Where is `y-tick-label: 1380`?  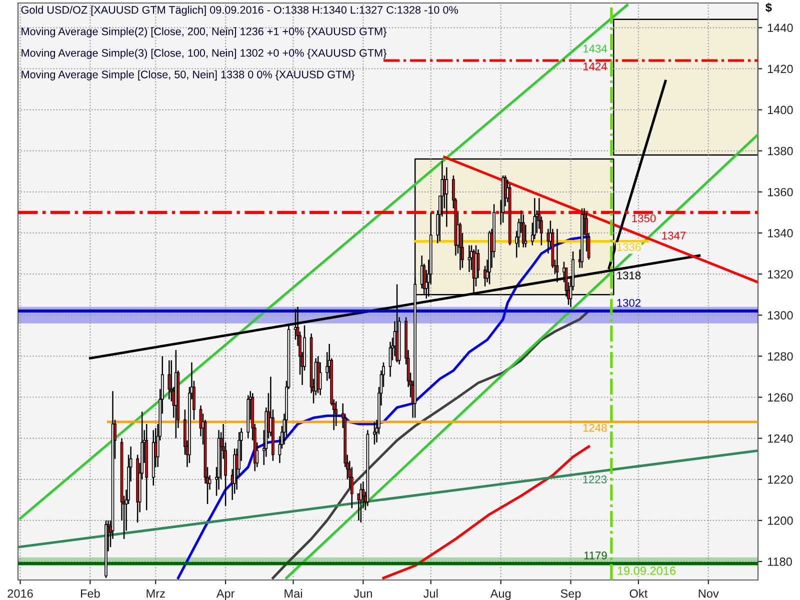
y-tick-label: 1380 is located at coordinates (780, 151).